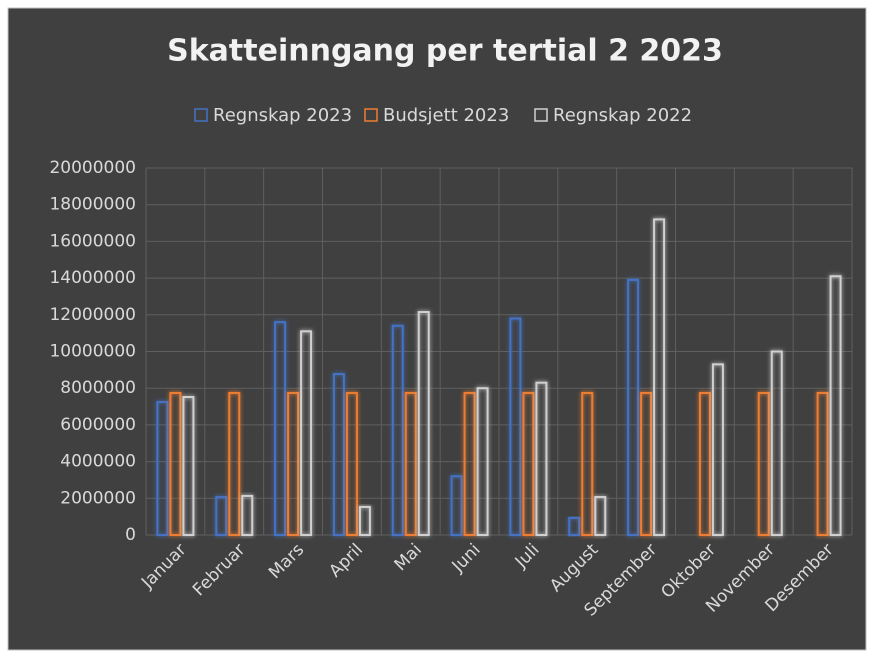  Describe the element at coordinates (446, 115) in the screenshot. I see `legend-label: Budsjett 2023` at that location.